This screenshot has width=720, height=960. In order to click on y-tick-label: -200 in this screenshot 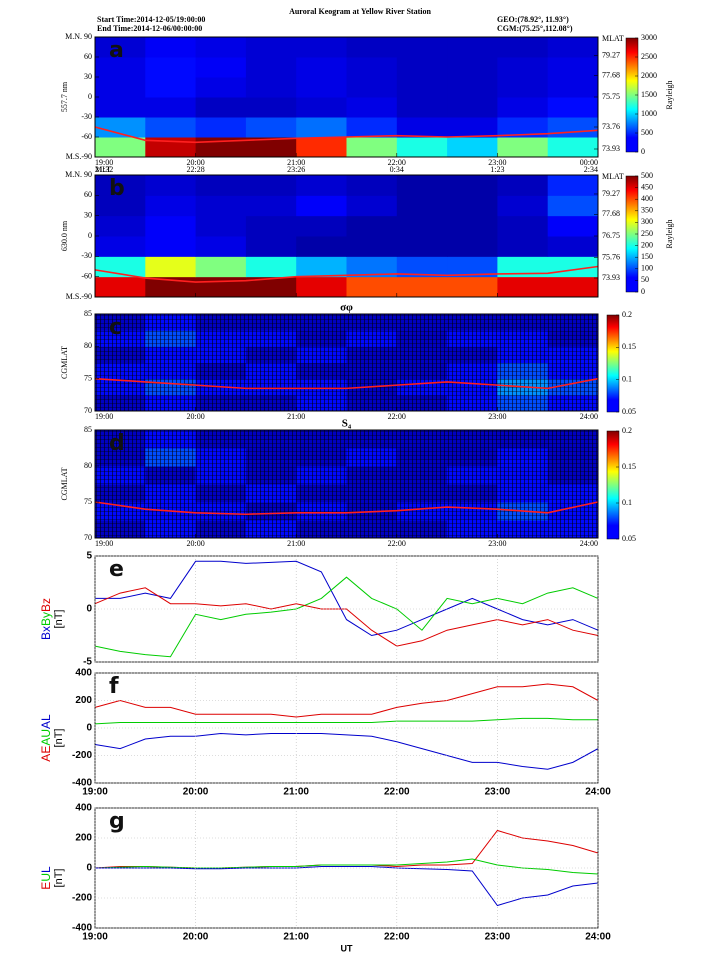, I will do `click(82, 755)`.